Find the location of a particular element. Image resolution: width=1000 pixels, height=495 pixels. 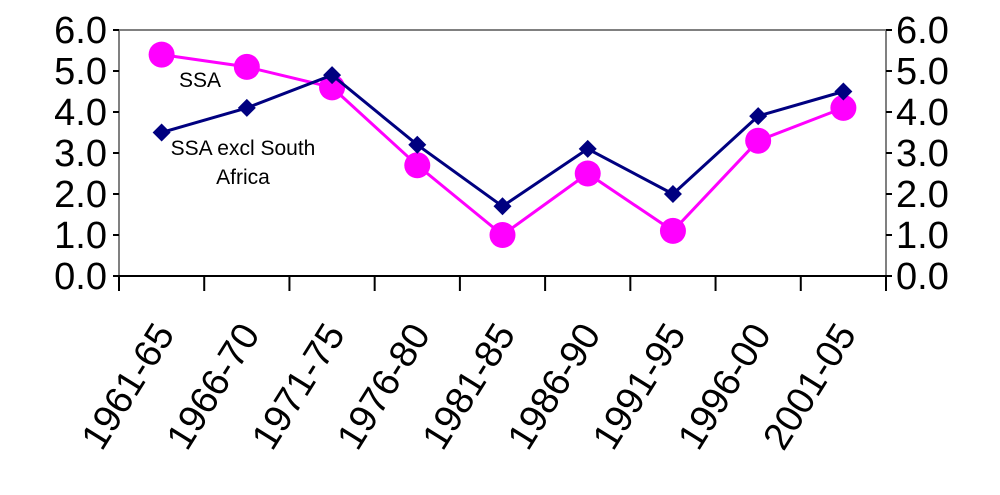

series-label-ssa-excl-line2: Africa is located at coordinates (243, 177).